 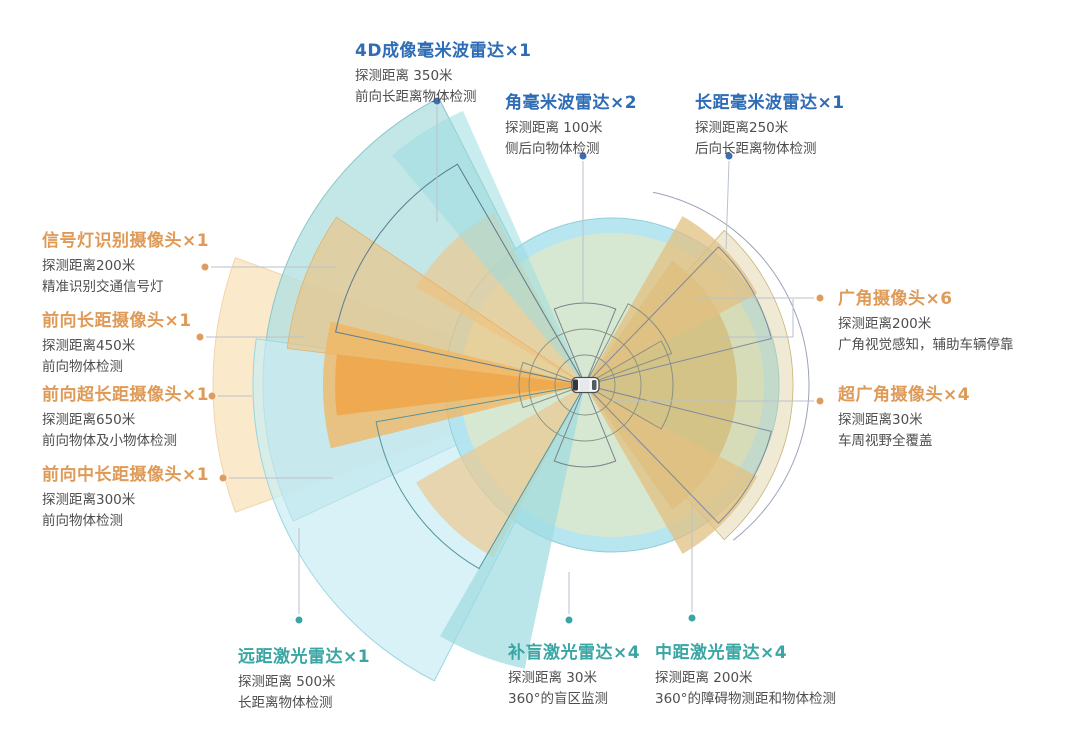 I want to click on label-front-mid-long-camera: 前向中长距摄像头×1 探测距离300米 前向物体检测, so click(x=125, y=496).